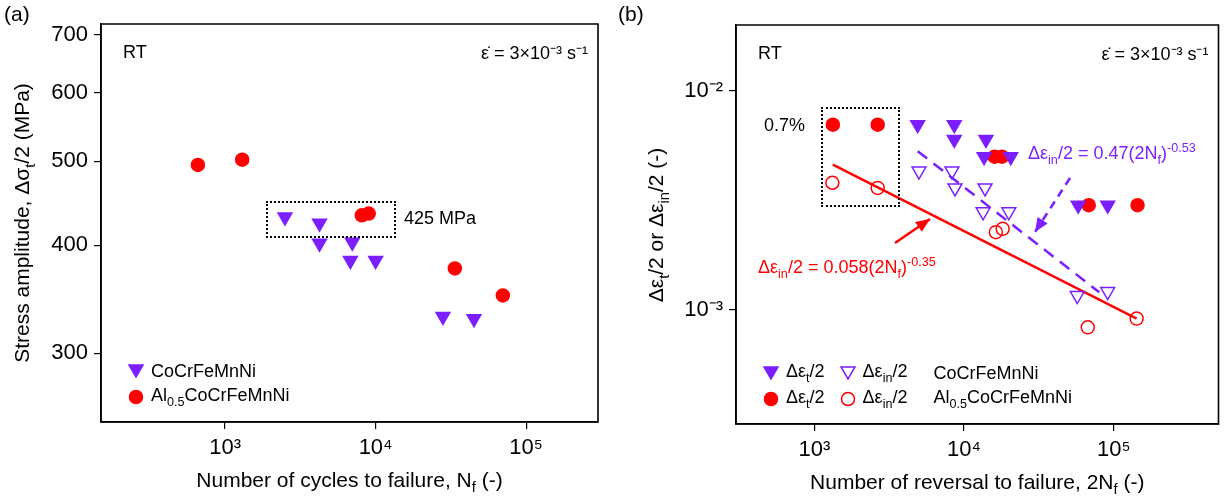  What do you see at coordinates (1112, 154) in the screenshot?
I see `annotation: Δε$_{in}$/2 = 0.47(2N$_{f}$)$^{-0.53}$` at bounding box center [1112, 154].